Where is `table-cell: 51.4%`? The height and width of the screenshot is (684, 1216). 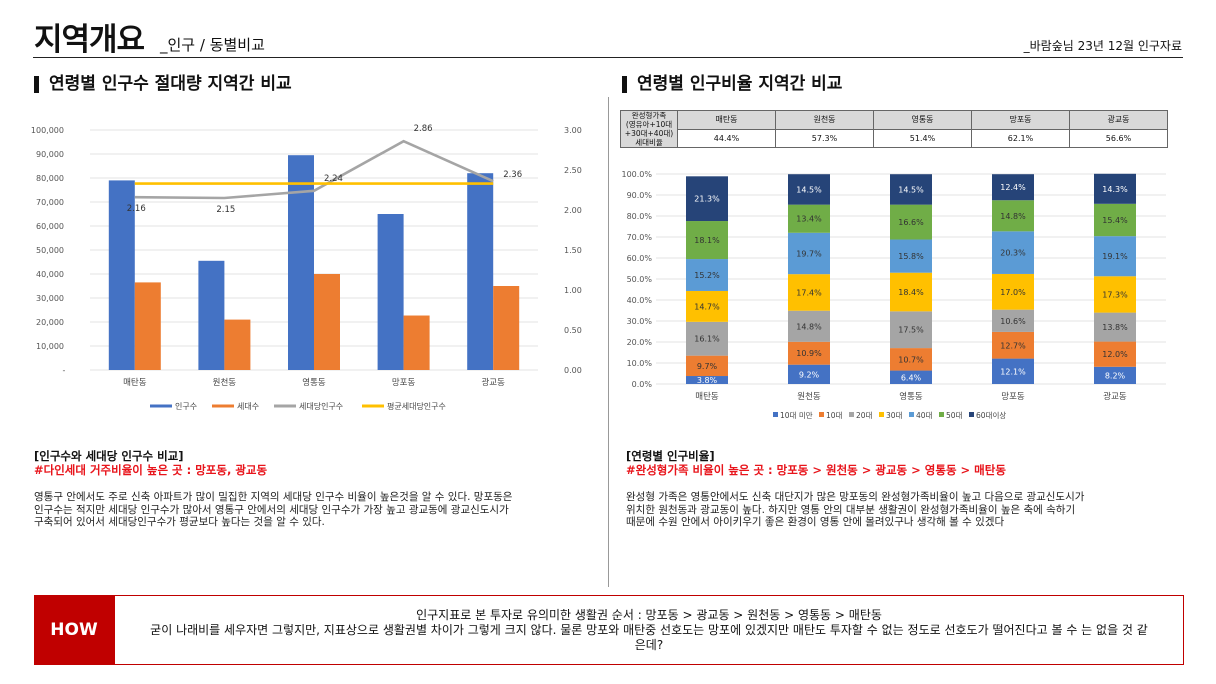
table-cell: 51.4% is located at coordinates (922, 138).